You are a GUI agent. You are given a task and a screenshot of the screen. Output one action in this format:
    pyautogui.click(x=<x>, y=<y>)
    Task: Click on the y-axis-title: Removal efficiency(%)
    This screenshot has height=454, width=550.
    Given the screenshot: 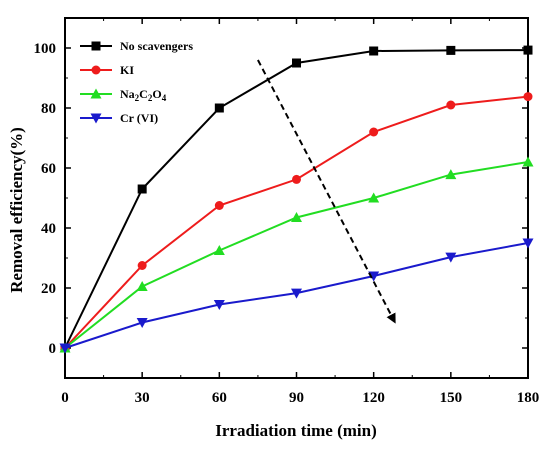 What is the action you would take?
    pyautogui.click(x=16, y=210)
    